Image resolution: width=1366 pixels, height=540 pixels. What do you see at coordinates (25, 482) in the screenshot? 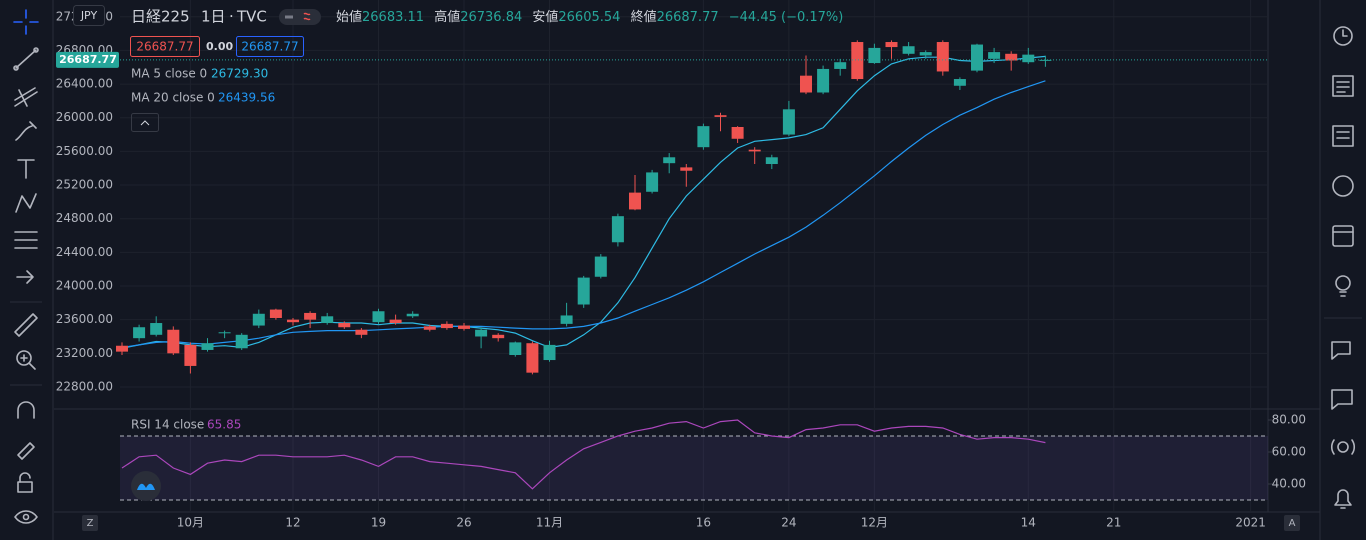
I see `lock-tool` at bounding box center [25, 482].